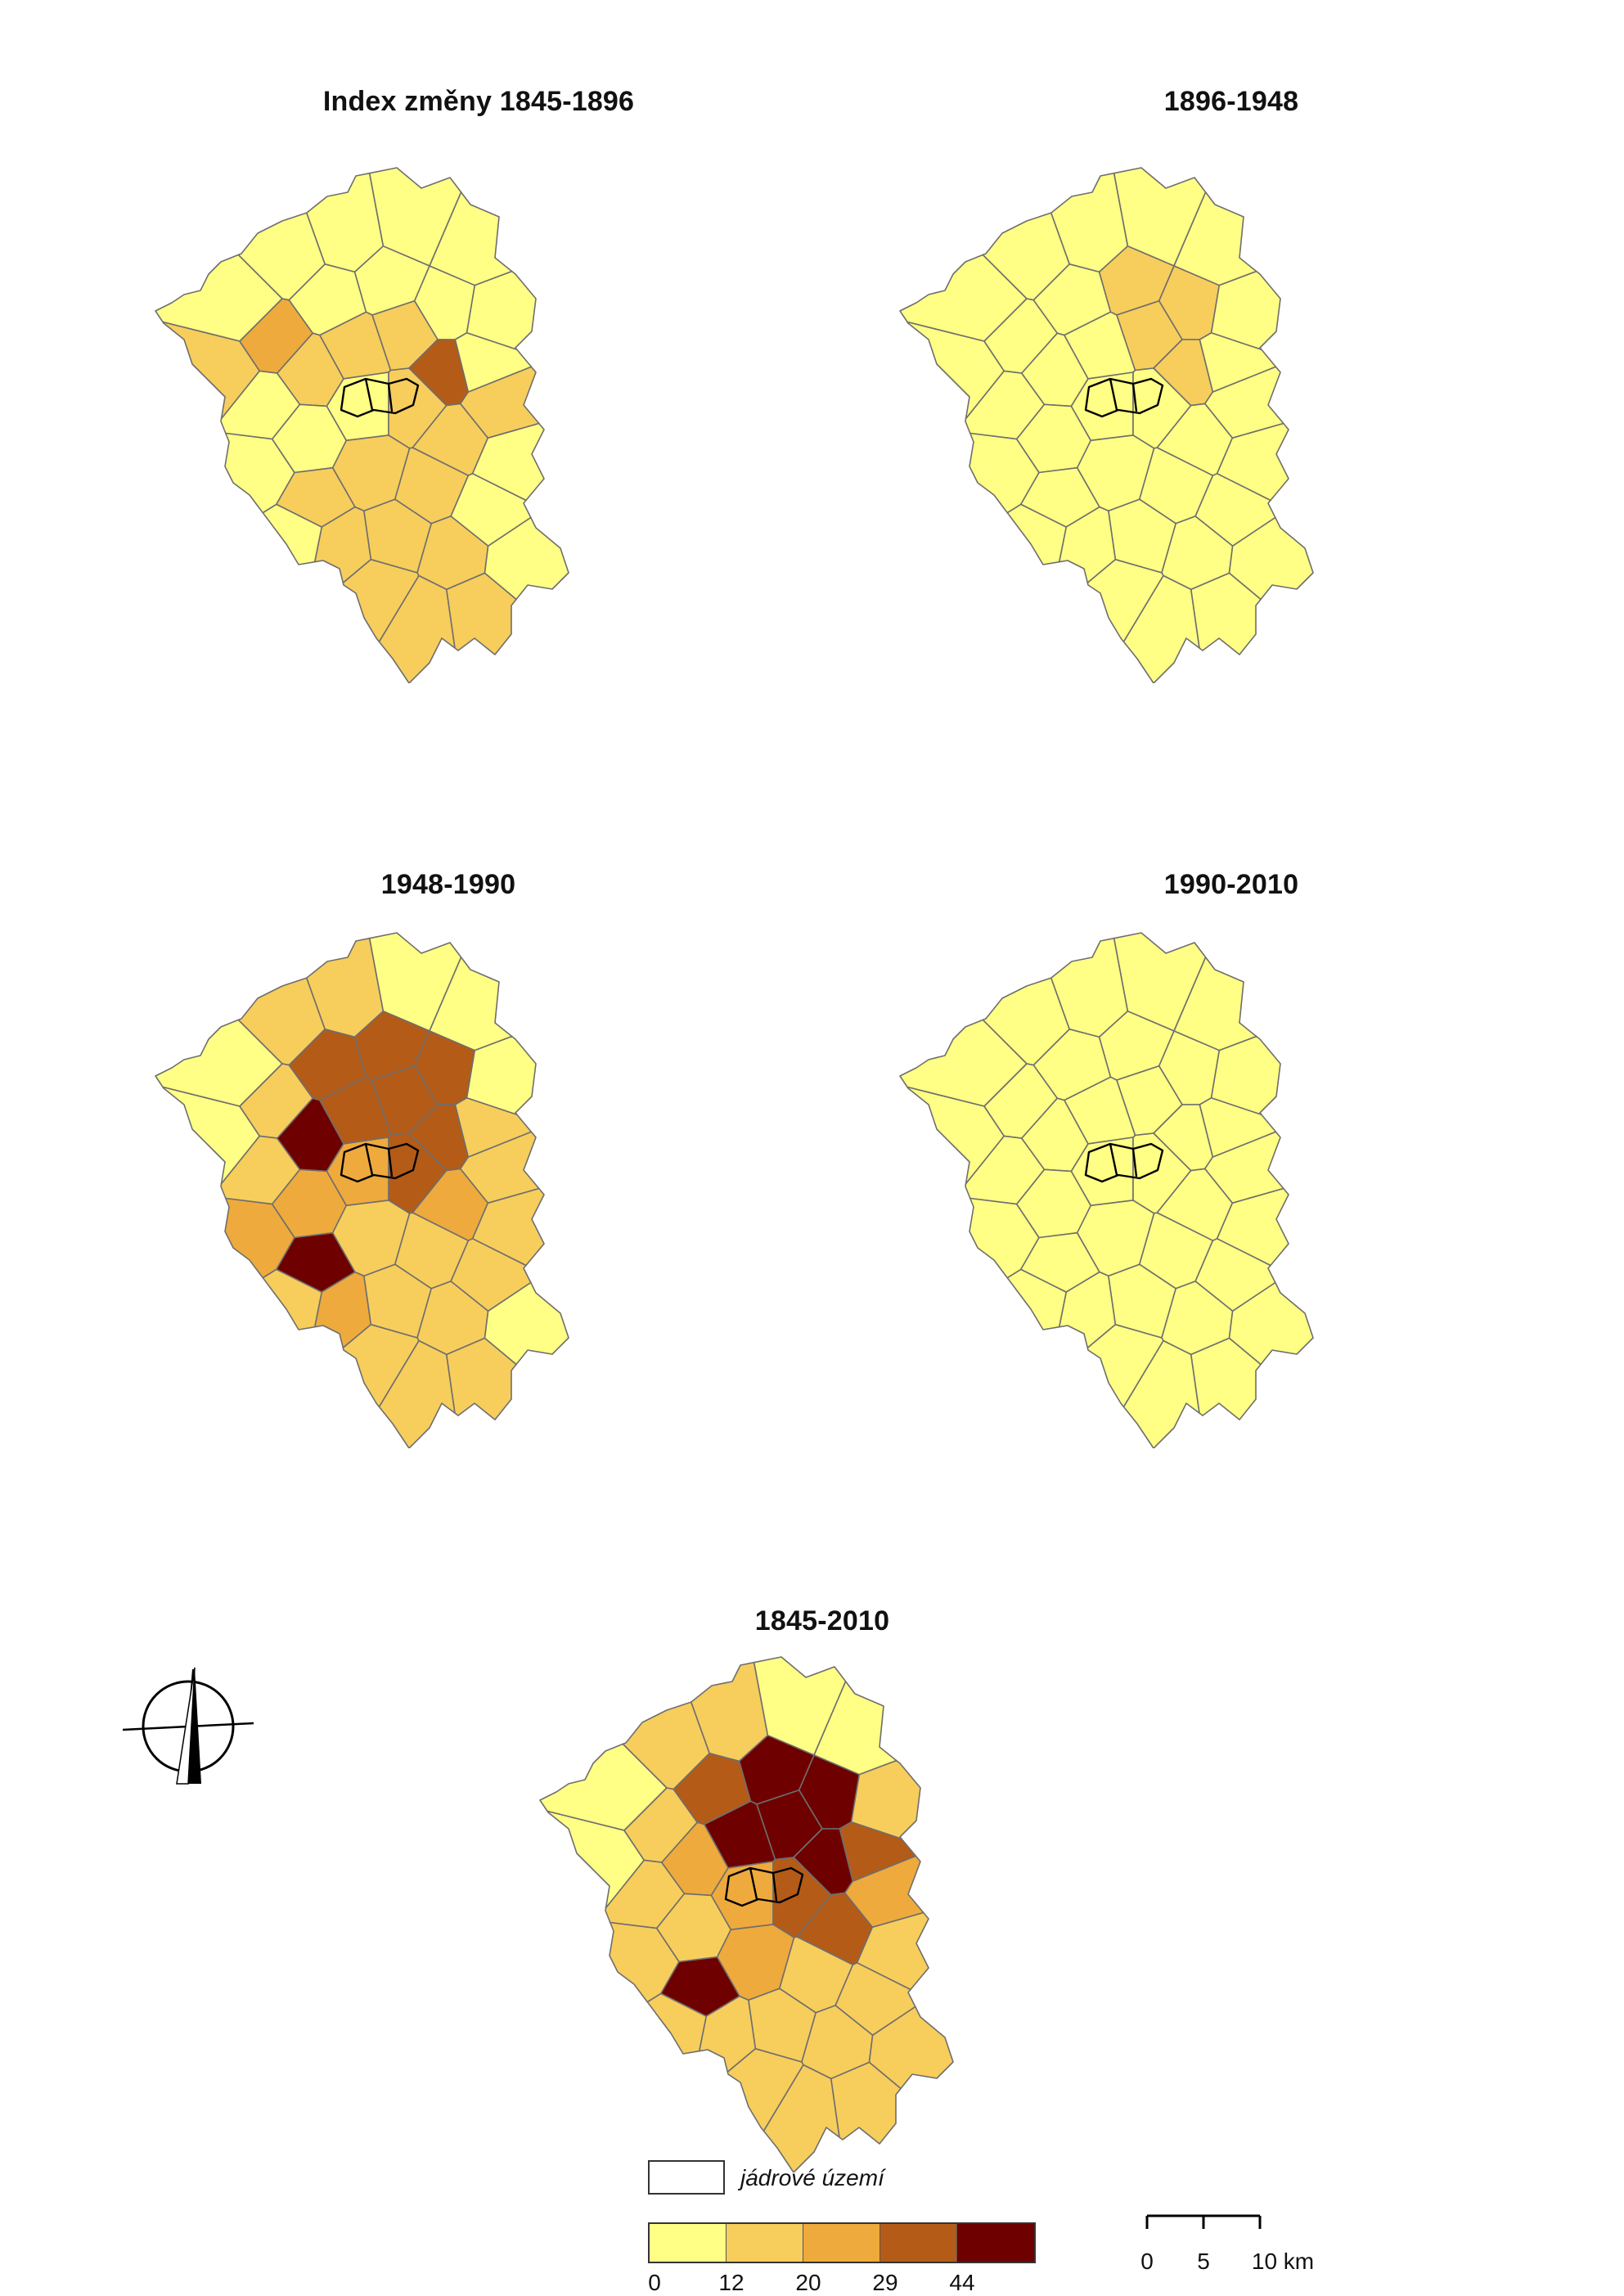  What do you see at coordinates (478, 101) in the screenshot?
I see `panel-title-1845-1896: Index změny 1845-1896` at bounding box center [478, 101].